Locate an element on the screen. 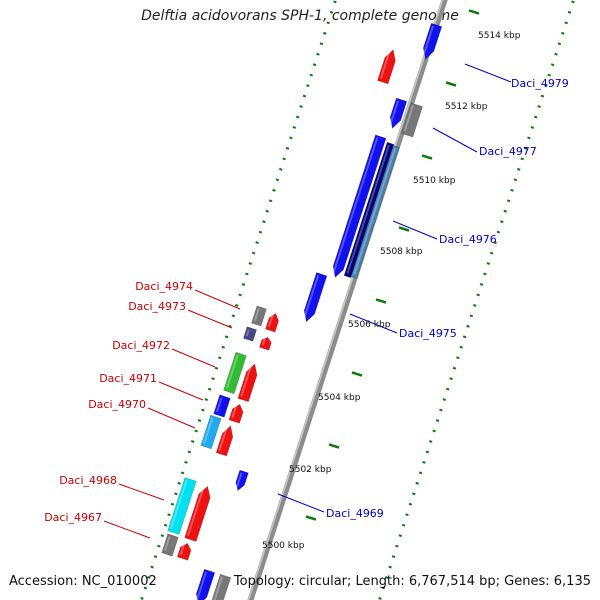  gene-arrow-daci-4970-highlight is located at coordinates (223, 438).